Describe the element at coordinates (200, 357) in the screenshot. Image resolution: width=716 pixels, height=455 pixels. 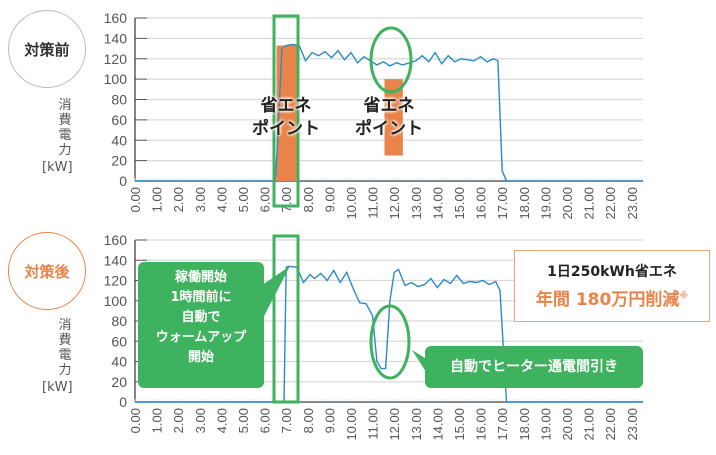
I see `callout-line: 開始` at that location.